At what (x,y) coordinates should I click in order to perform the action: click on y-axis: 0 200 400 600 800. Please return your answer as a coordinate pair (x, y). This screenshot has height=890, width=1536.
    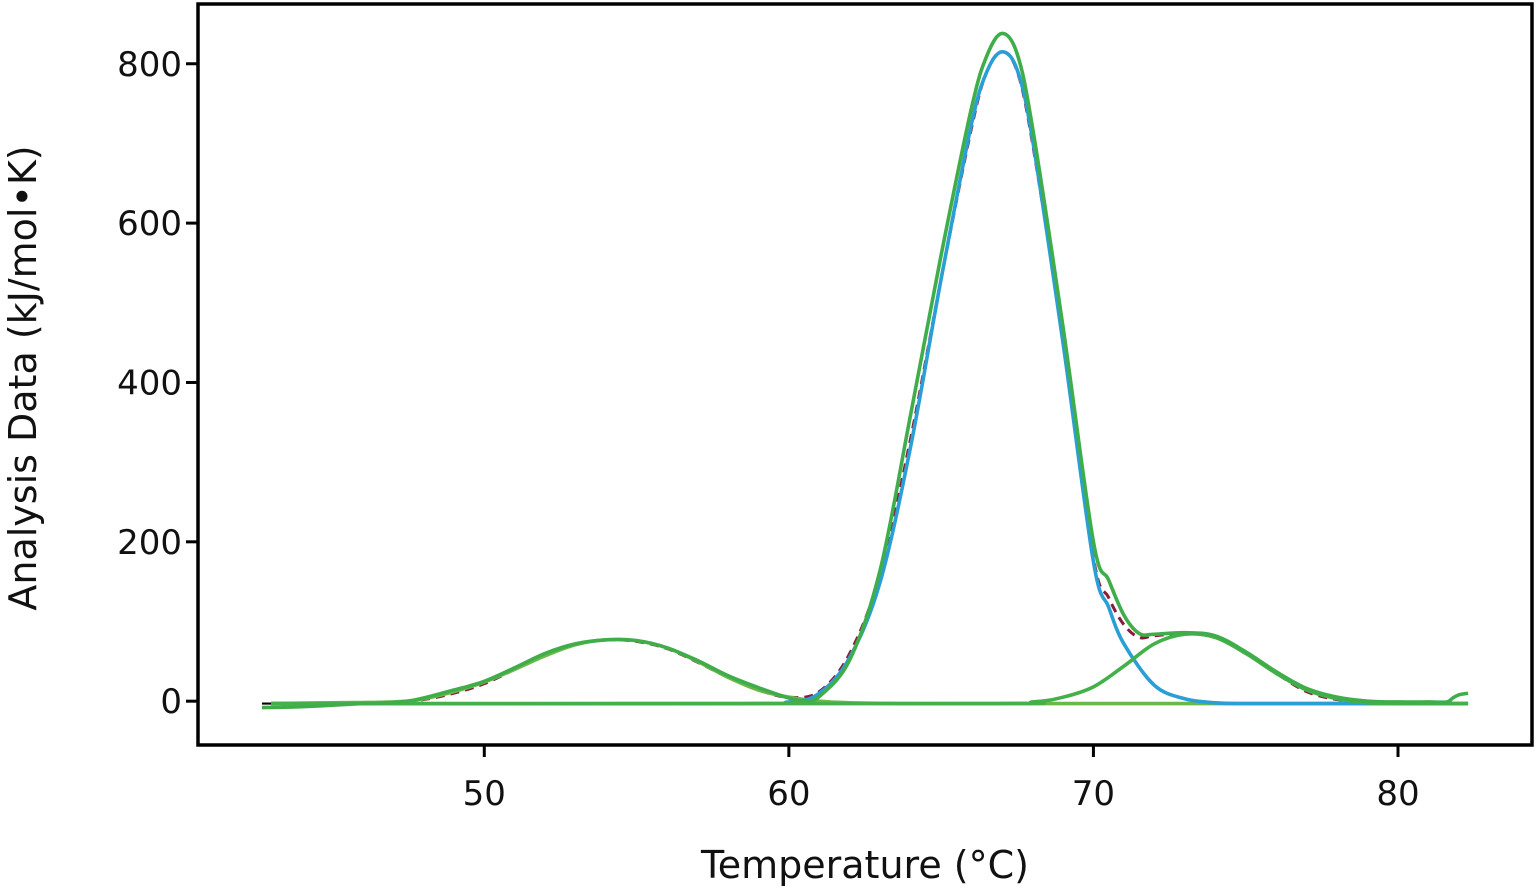
    Looking at the image, I should click on (157, 383).